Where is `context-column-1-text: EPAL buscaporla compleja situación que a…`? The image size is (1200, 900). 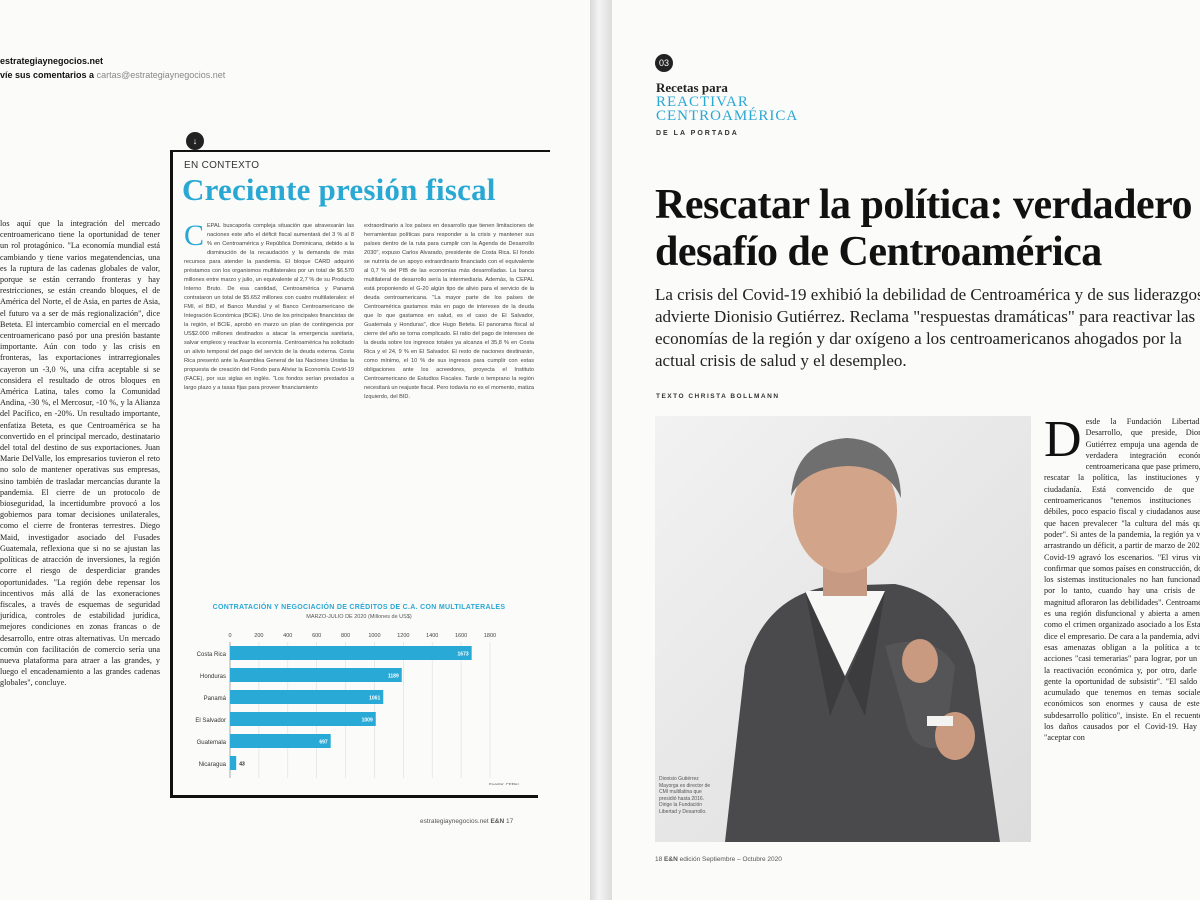 context-column-1-text: EPAL buscaporla compleja situación que a… is located at coordinates (269, 307).